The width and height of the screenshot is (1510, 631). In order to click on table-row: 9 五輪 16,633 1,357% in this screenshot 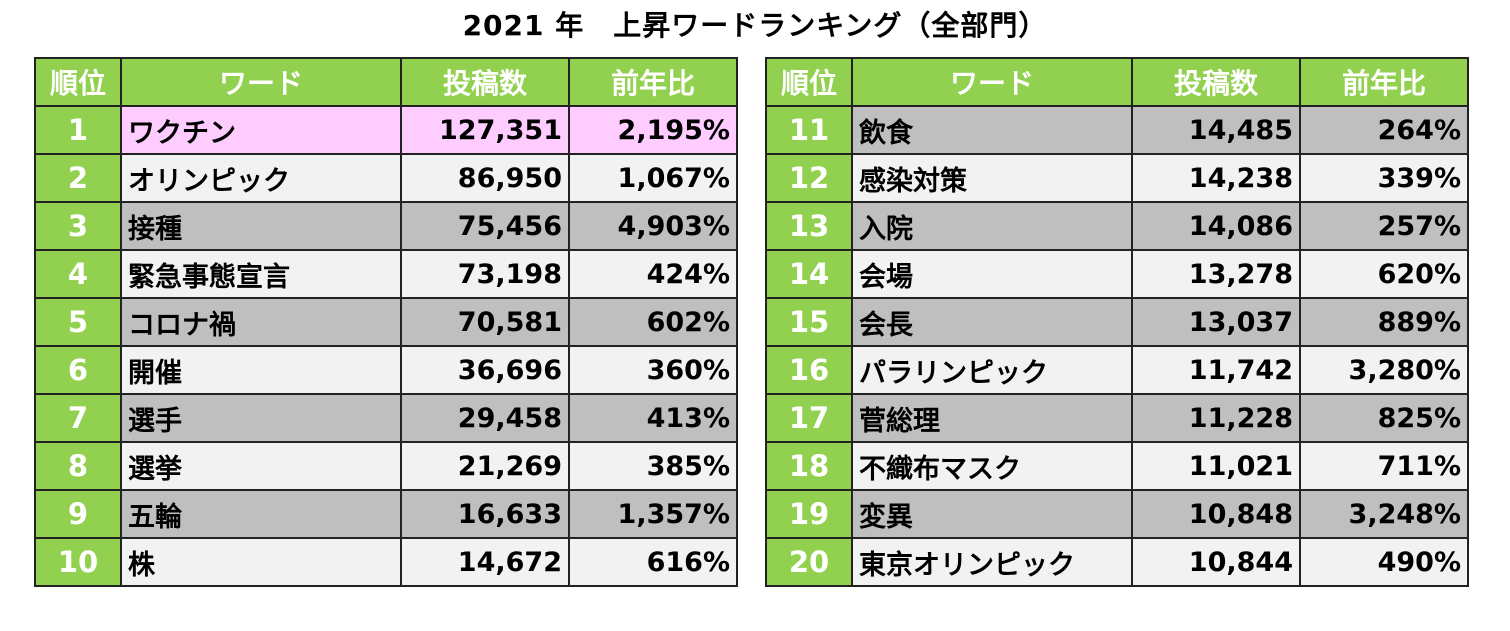, I will do `click(386, 514)`.